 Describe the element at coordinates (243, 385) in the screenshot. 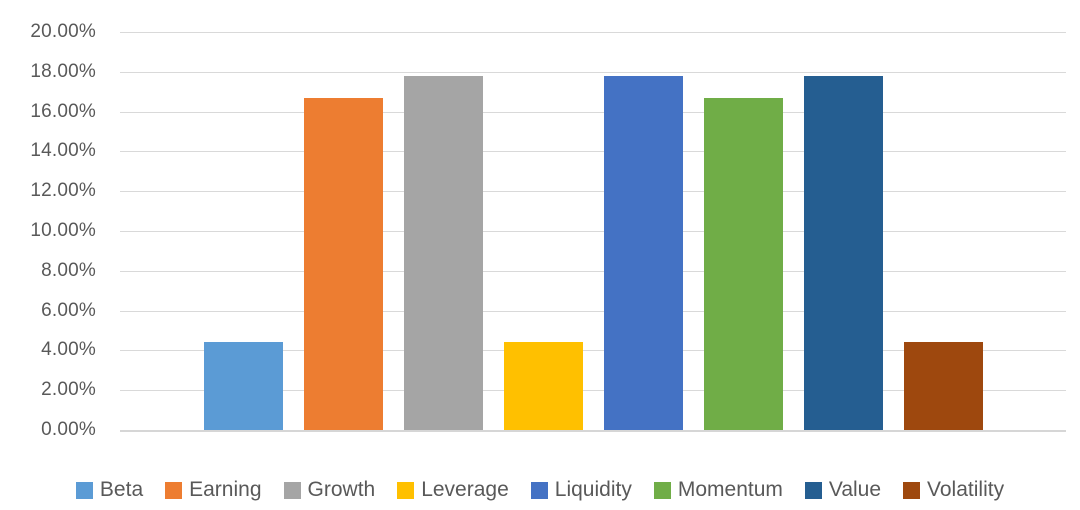

I see `bar-beta` at that location.